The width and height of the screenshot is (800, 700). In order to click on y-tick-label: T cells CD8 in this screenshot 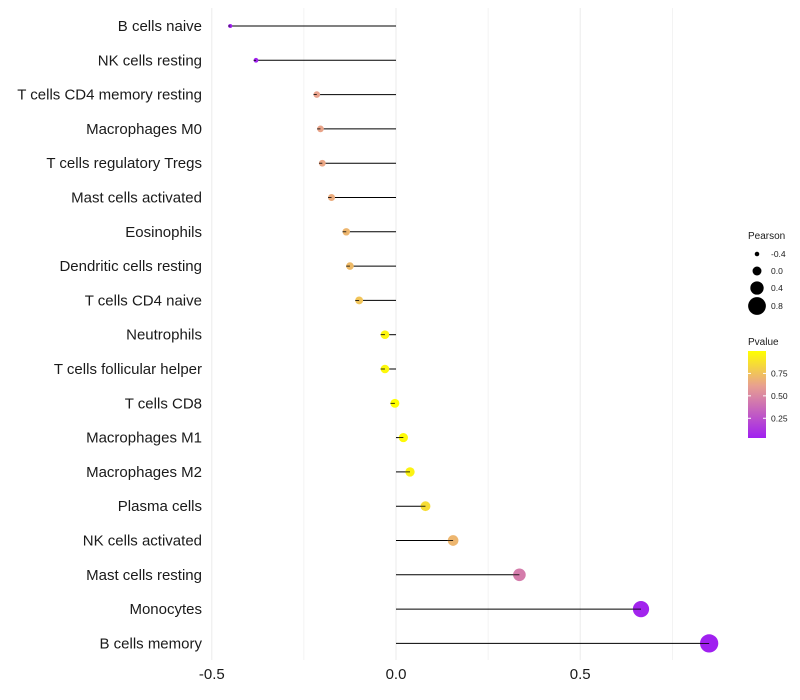, I will do `click(163, 403)`.